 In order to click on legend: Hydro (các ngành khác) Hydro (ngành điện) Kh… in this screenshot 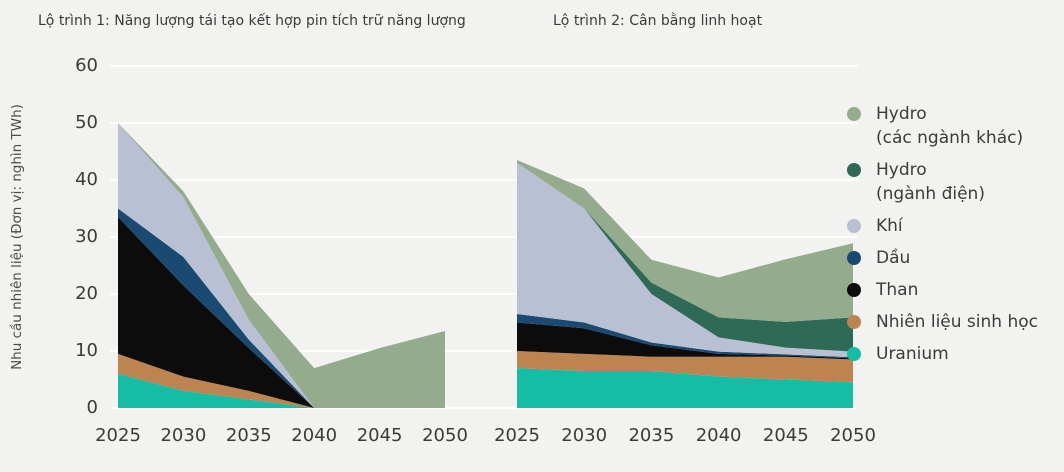, I will do `click(942, 234)`.